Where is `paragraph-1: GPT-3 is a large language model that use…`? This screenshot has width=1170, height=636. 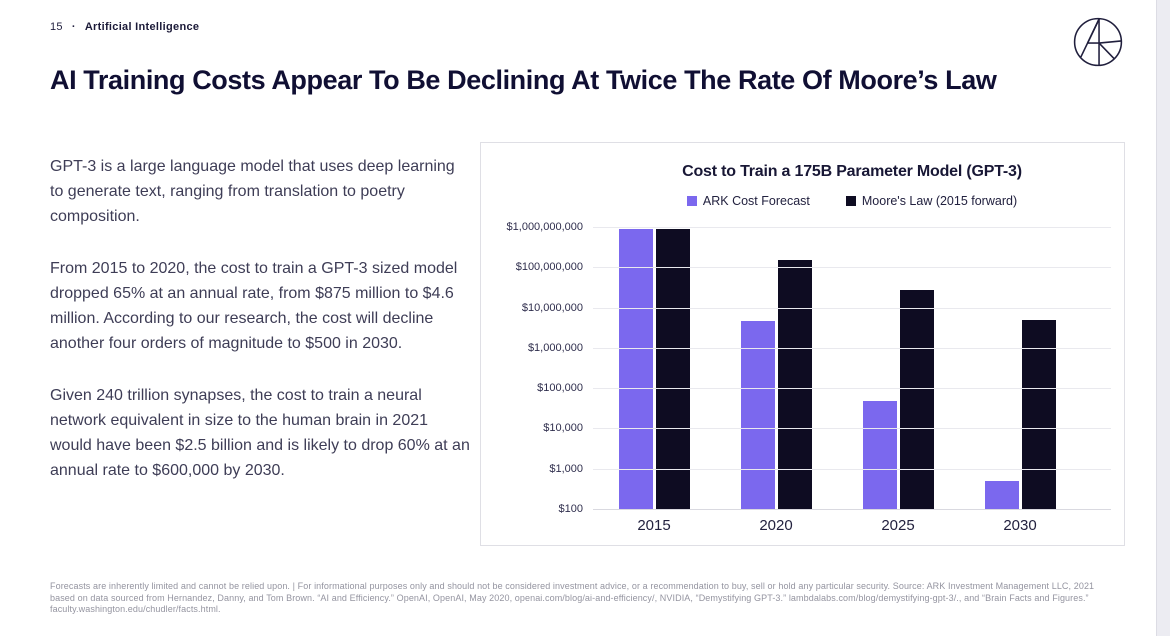 paragraph-1: GPT-3 is a large language model that use… is located at coordinates (252, 191).